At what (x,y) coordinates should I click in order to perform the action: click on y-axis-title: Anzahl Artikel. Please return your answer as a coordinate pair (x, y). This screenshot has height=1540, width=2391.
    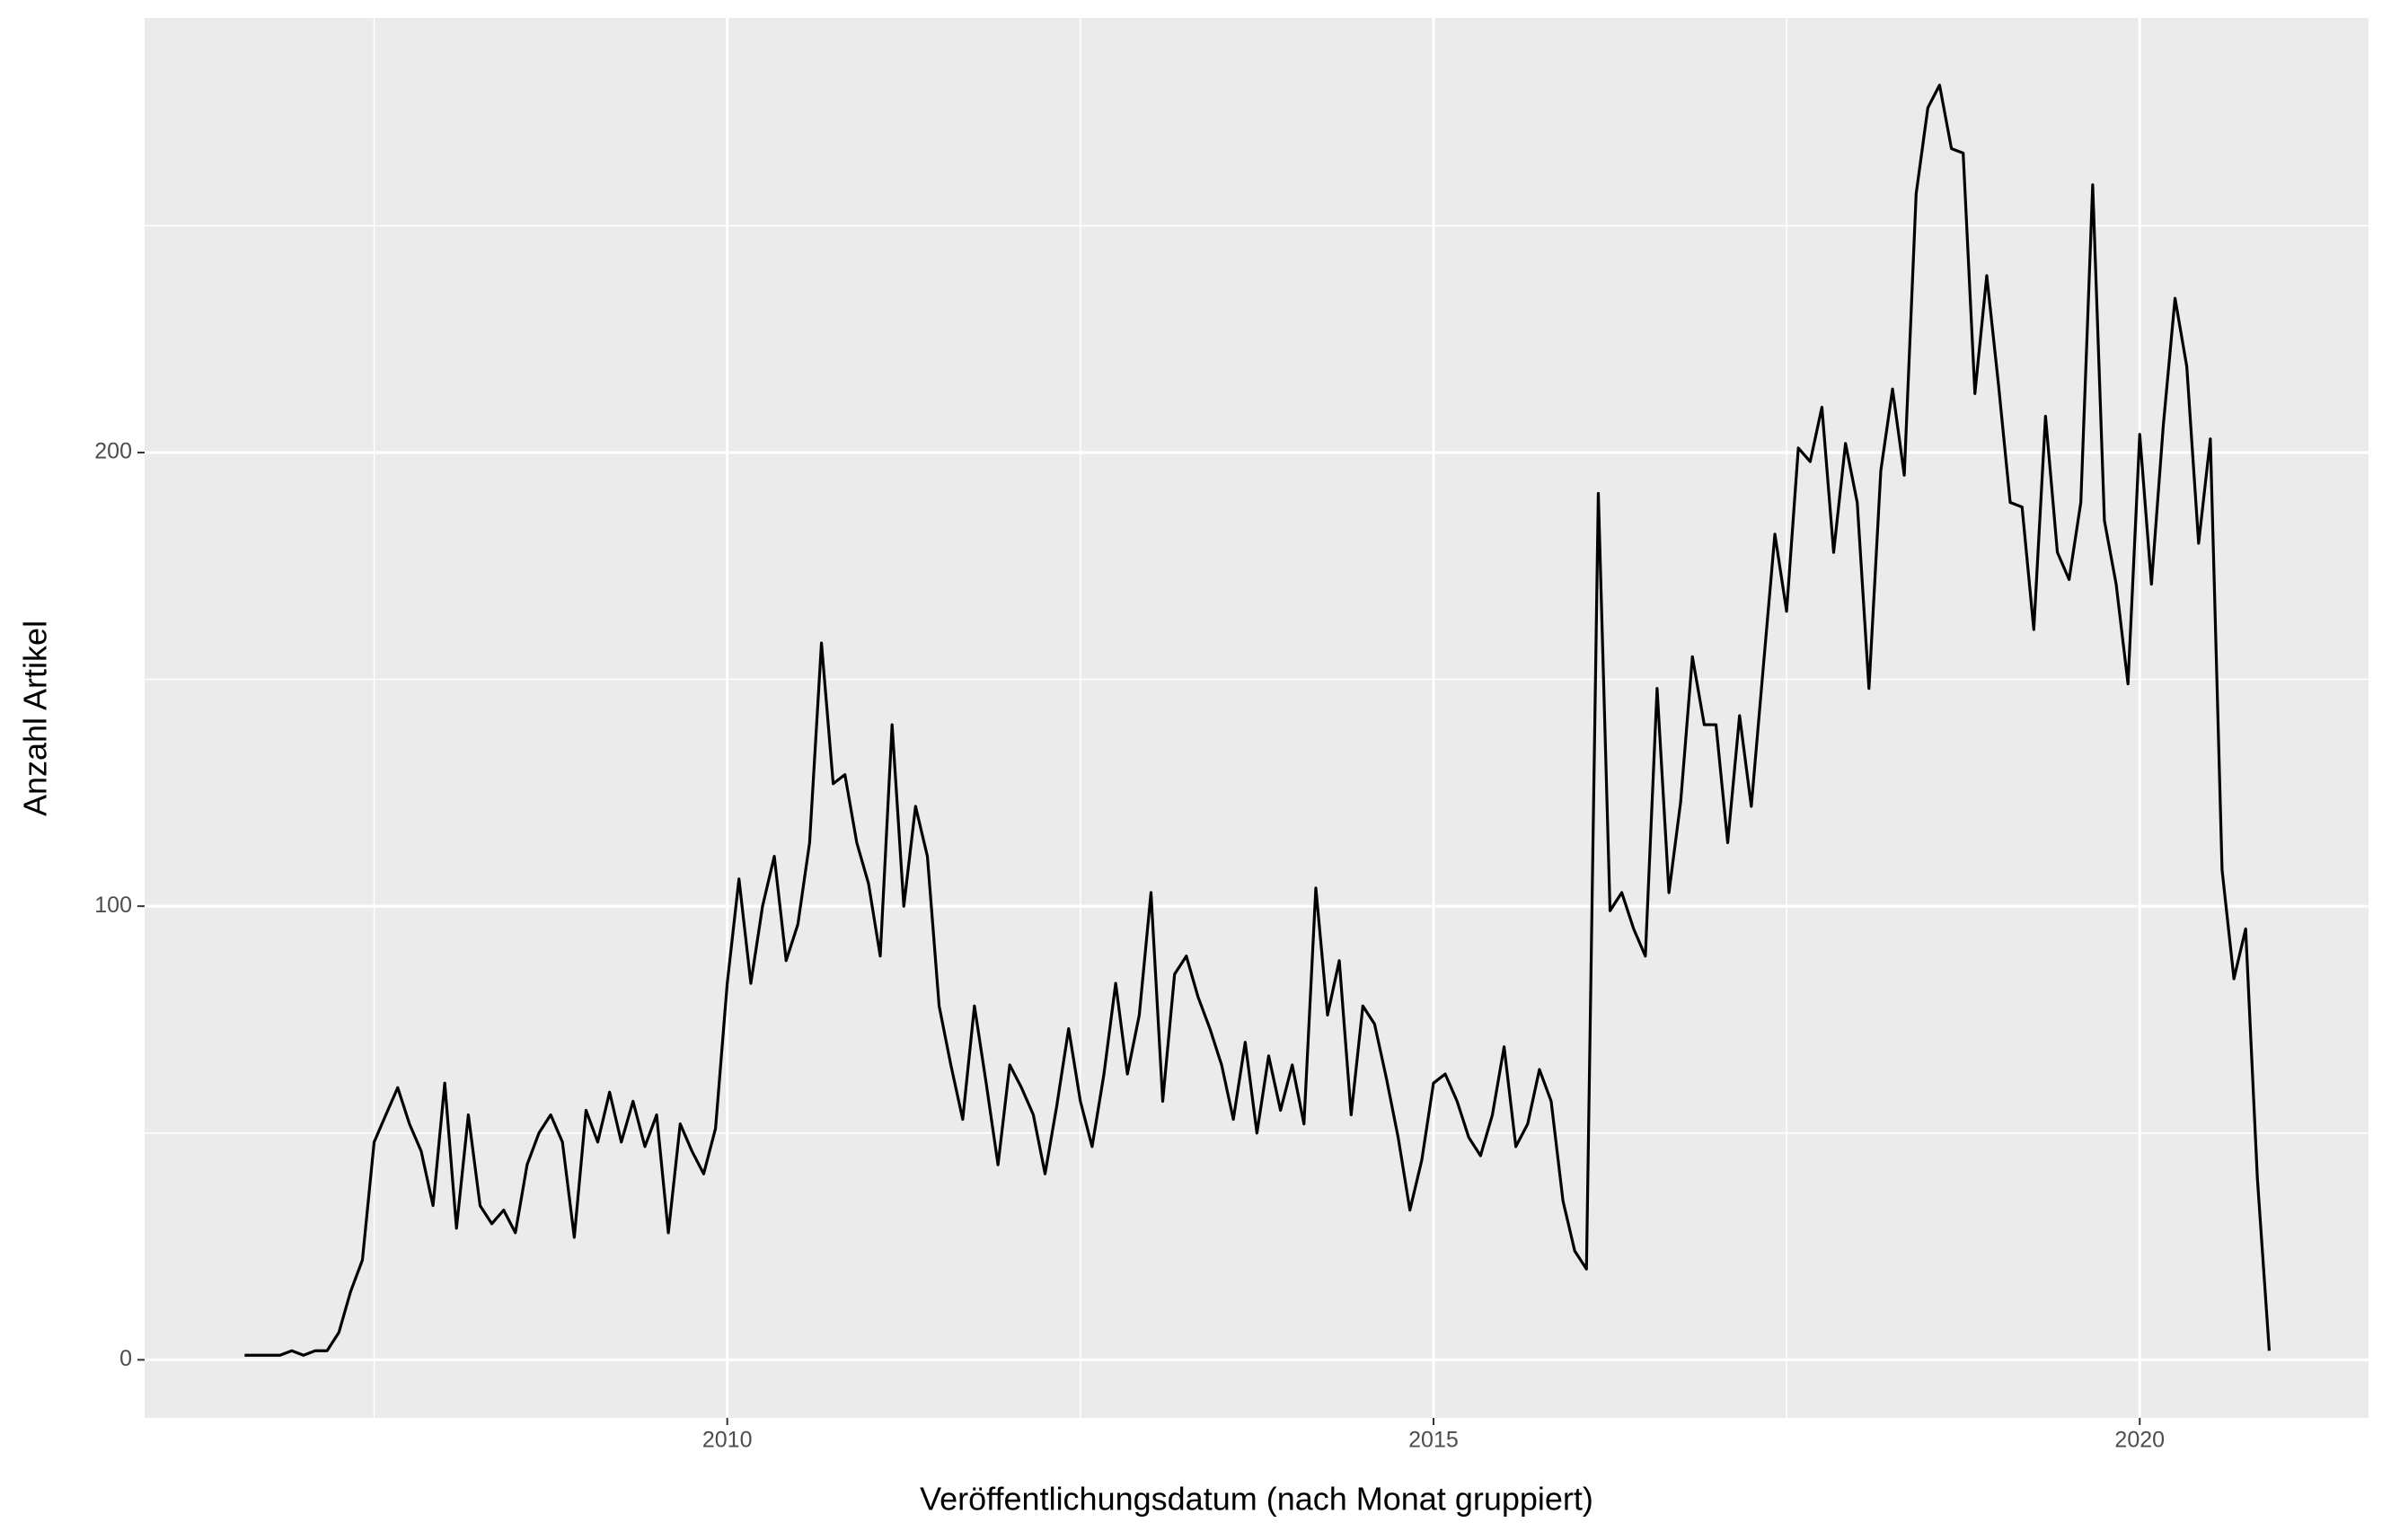
    Looking at the image, I should click on (35, 718).